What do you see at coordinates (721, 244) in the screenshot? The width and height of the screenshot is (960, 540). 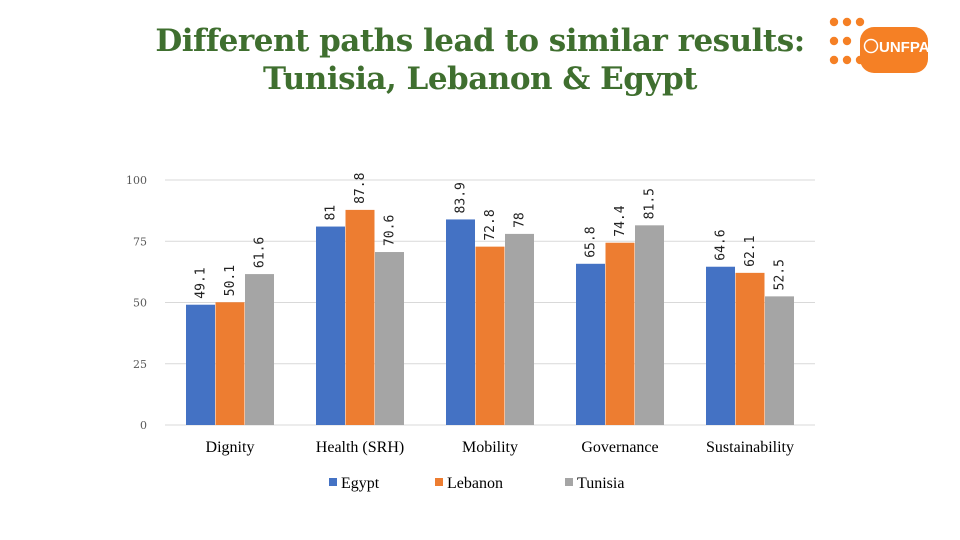 I see `data-label: 64.6` at bounding box center [721, 244].